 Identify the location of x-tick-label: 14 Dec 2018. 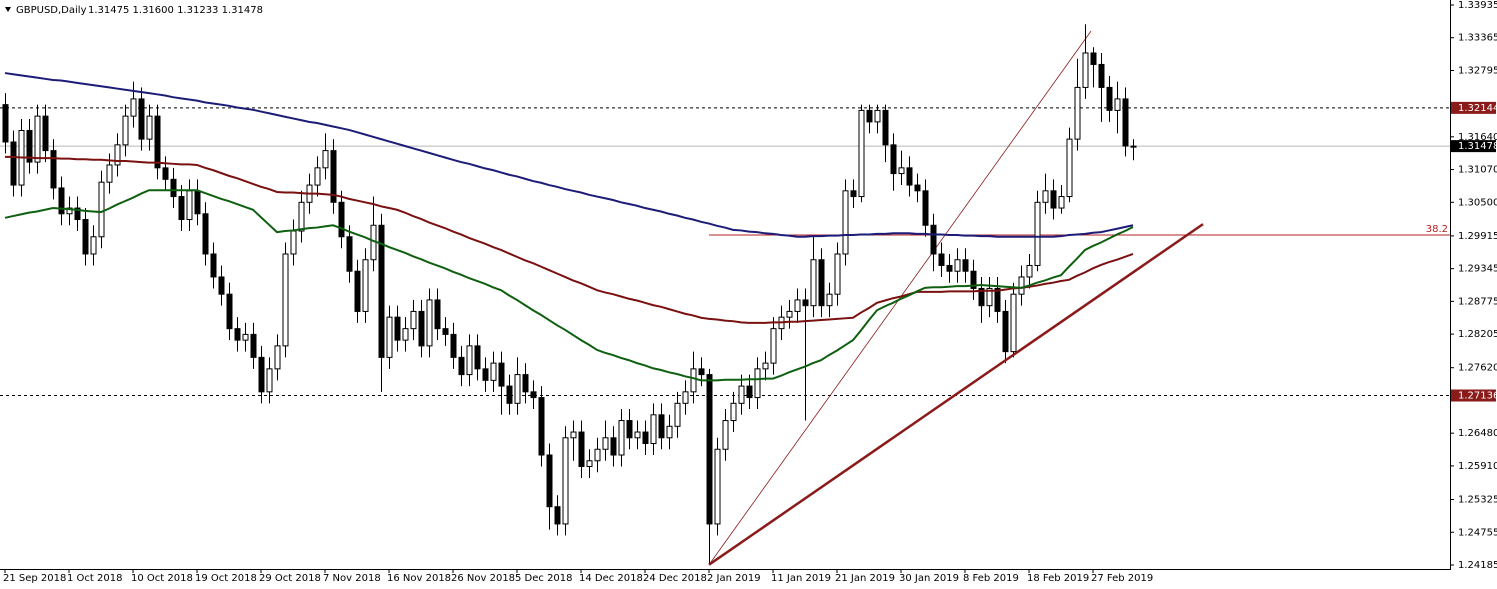
(611, 578).